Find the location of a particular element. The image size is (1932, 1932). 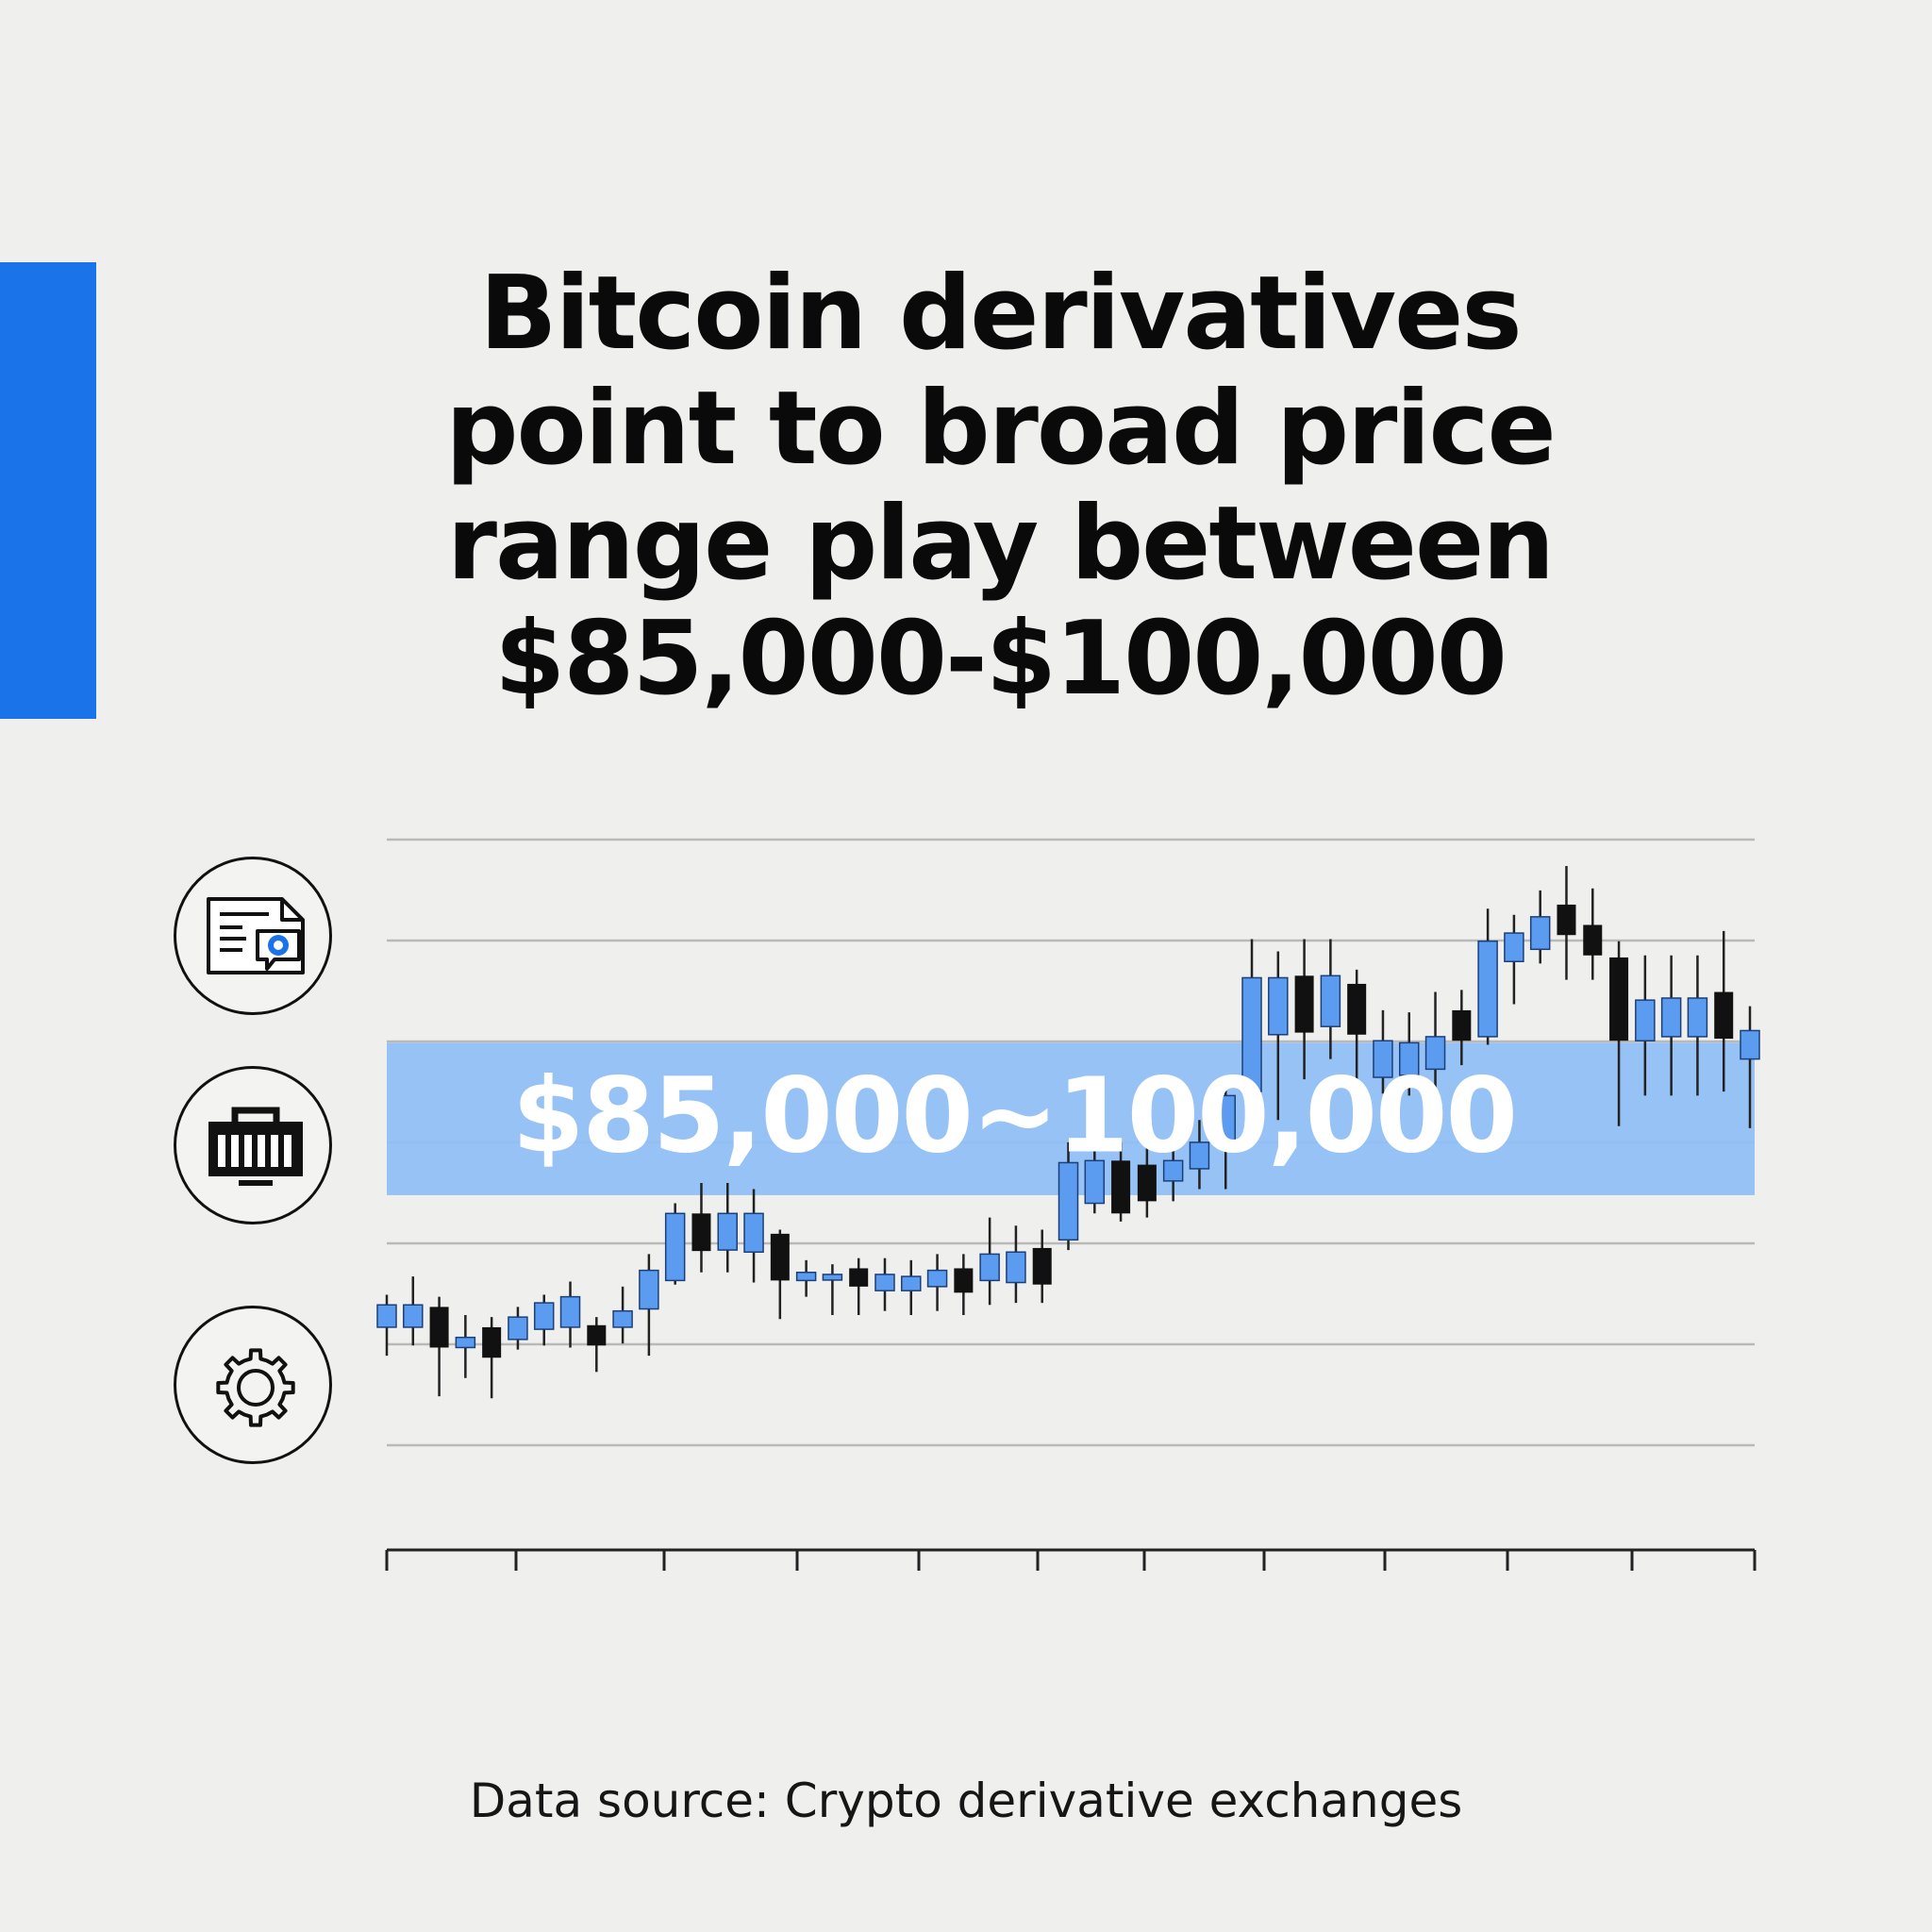

document-chat-icon is located at coordinates (253, 936).